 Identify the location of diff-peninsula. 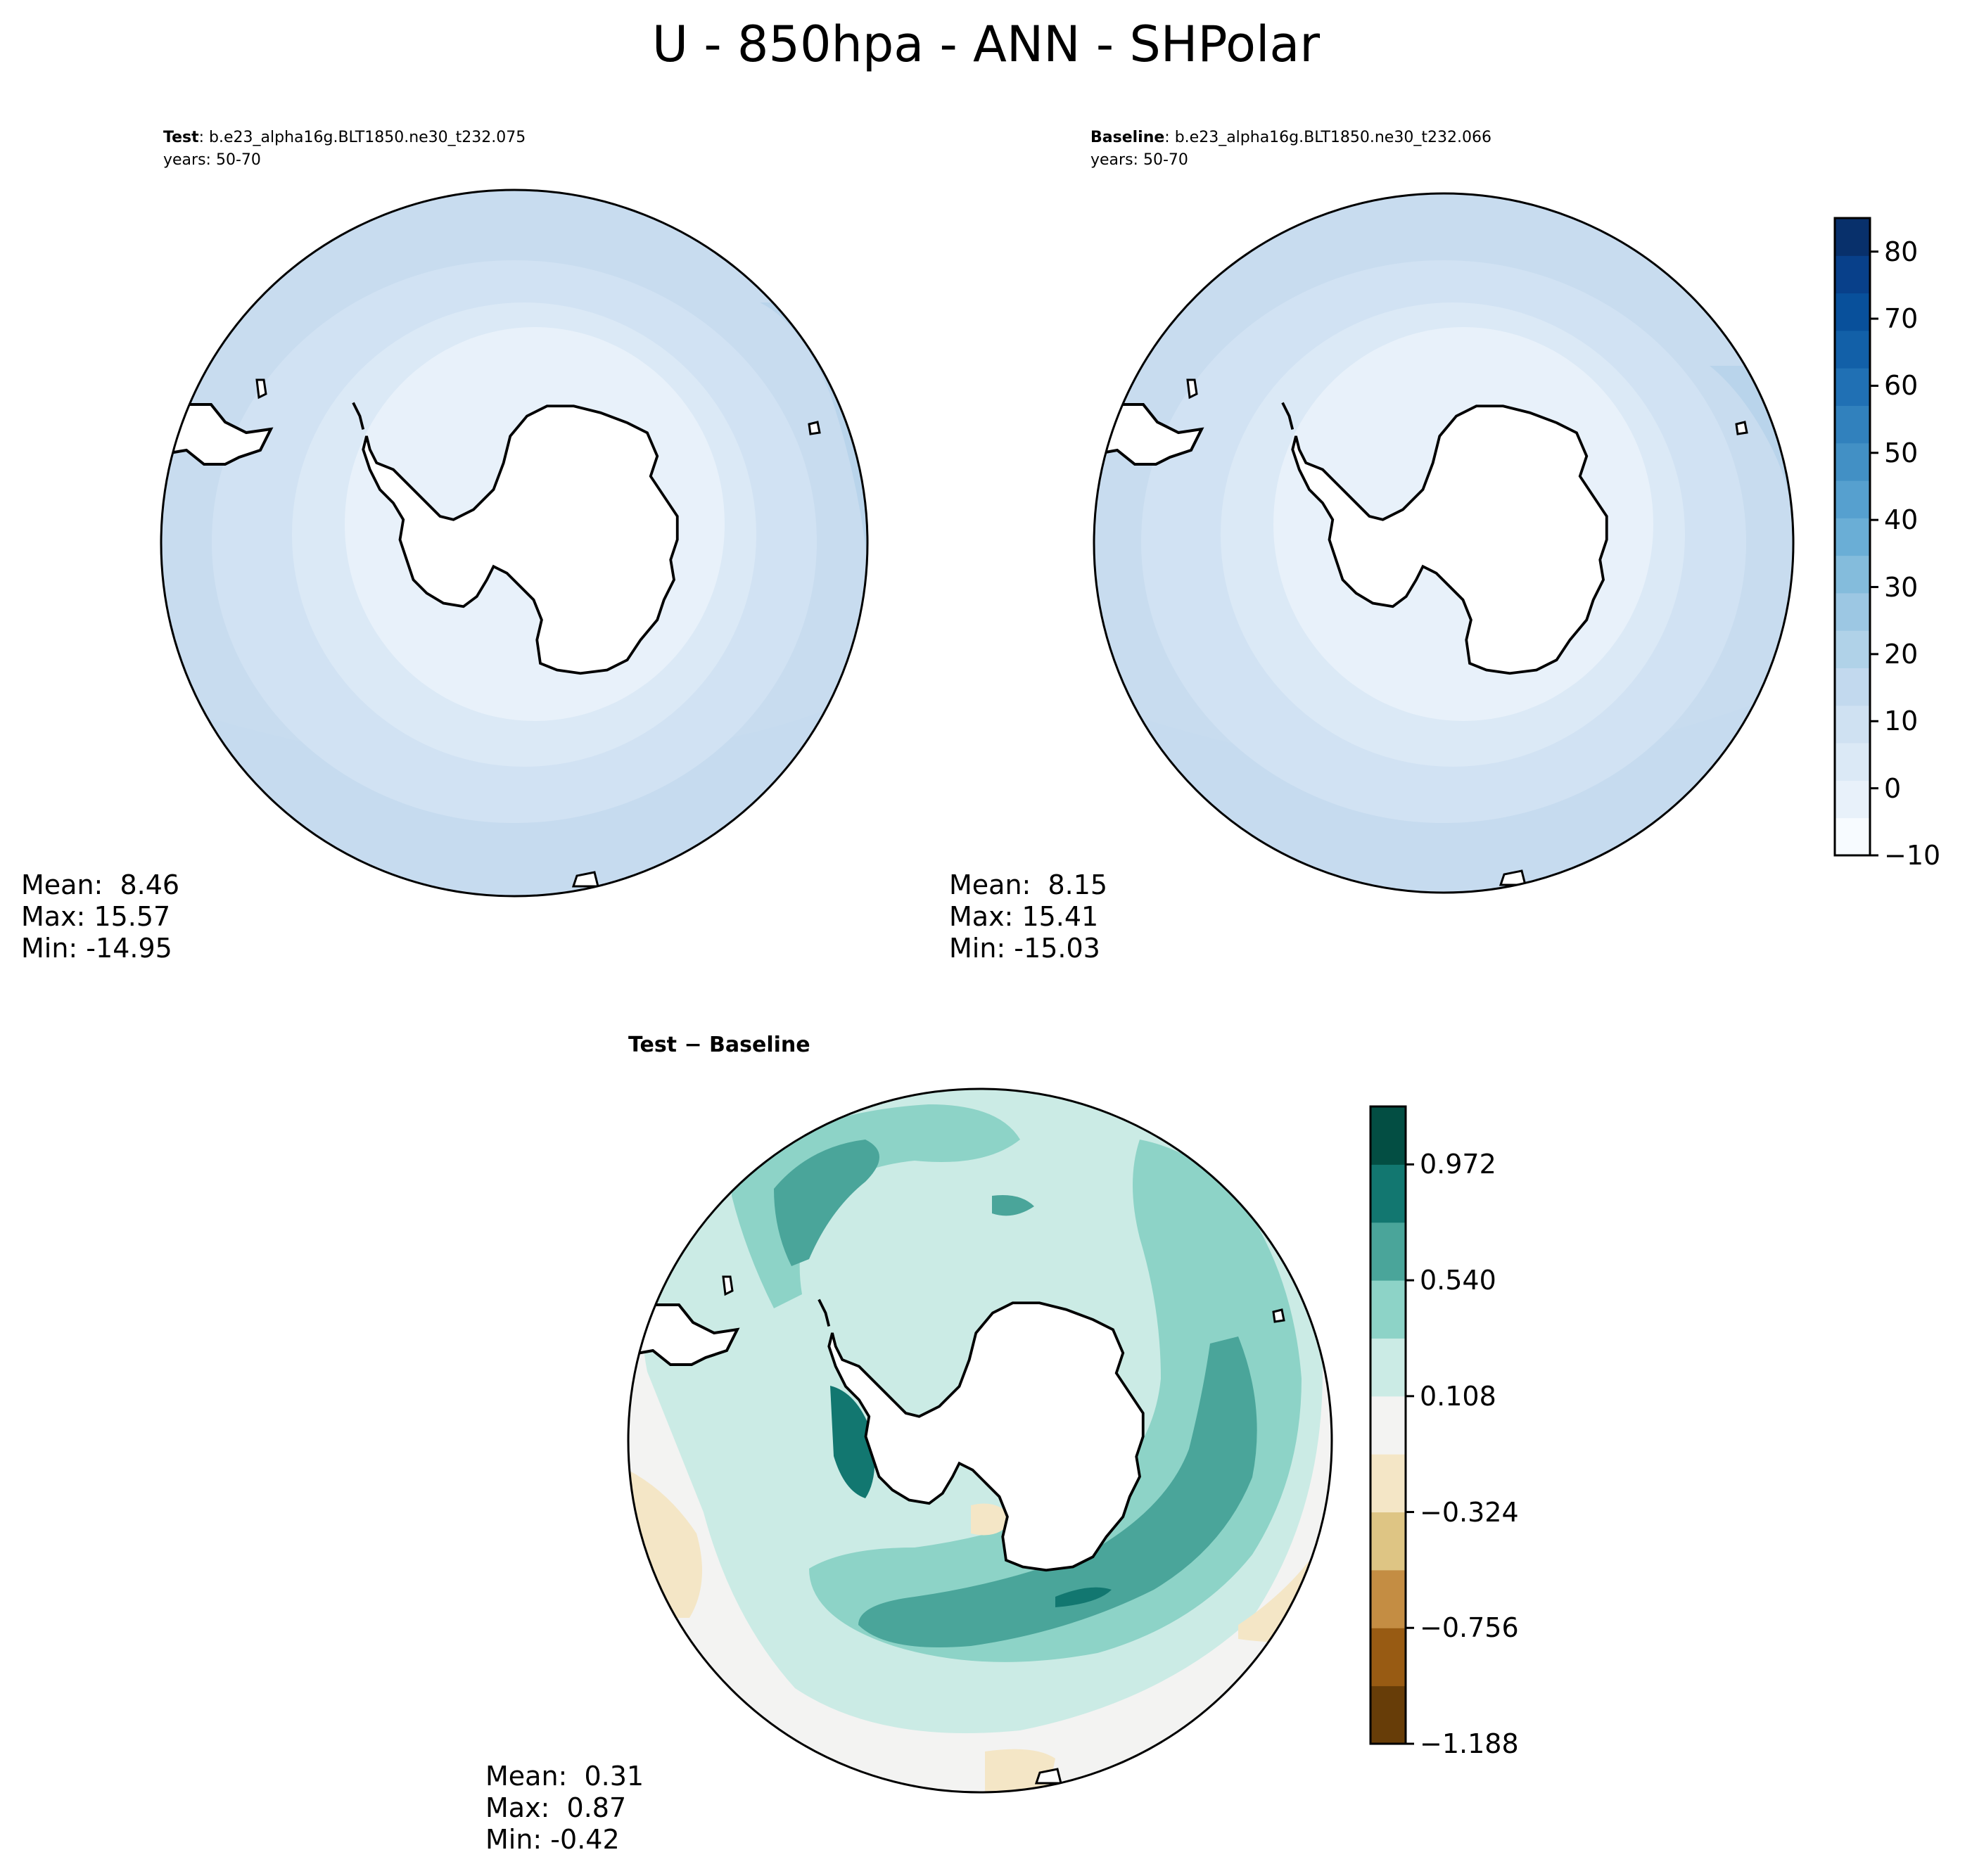
(824, 1312).